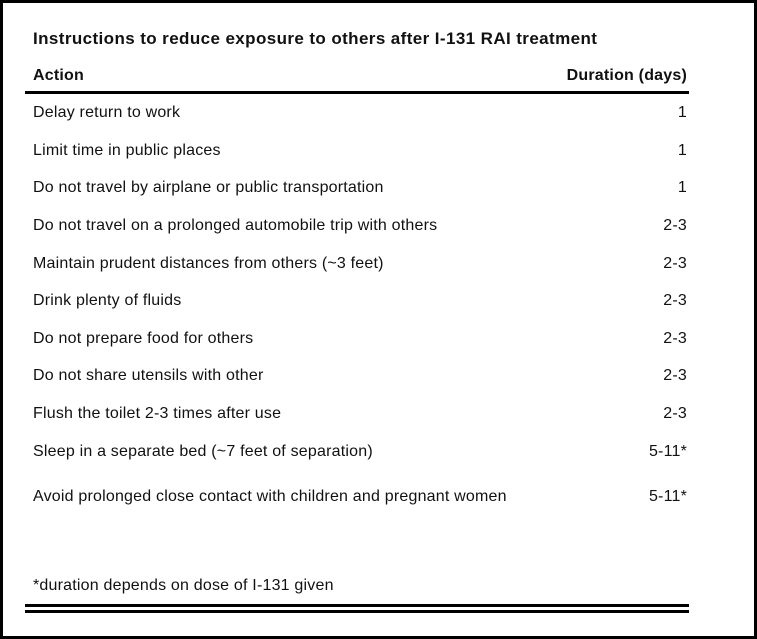 Image resolution: width=757 pixels, height=639 pixels. Describe the element at coordinates (157, 414) in the screenshot. I see `action-cell: Flush the toilet 2-3 times after use` at that location.